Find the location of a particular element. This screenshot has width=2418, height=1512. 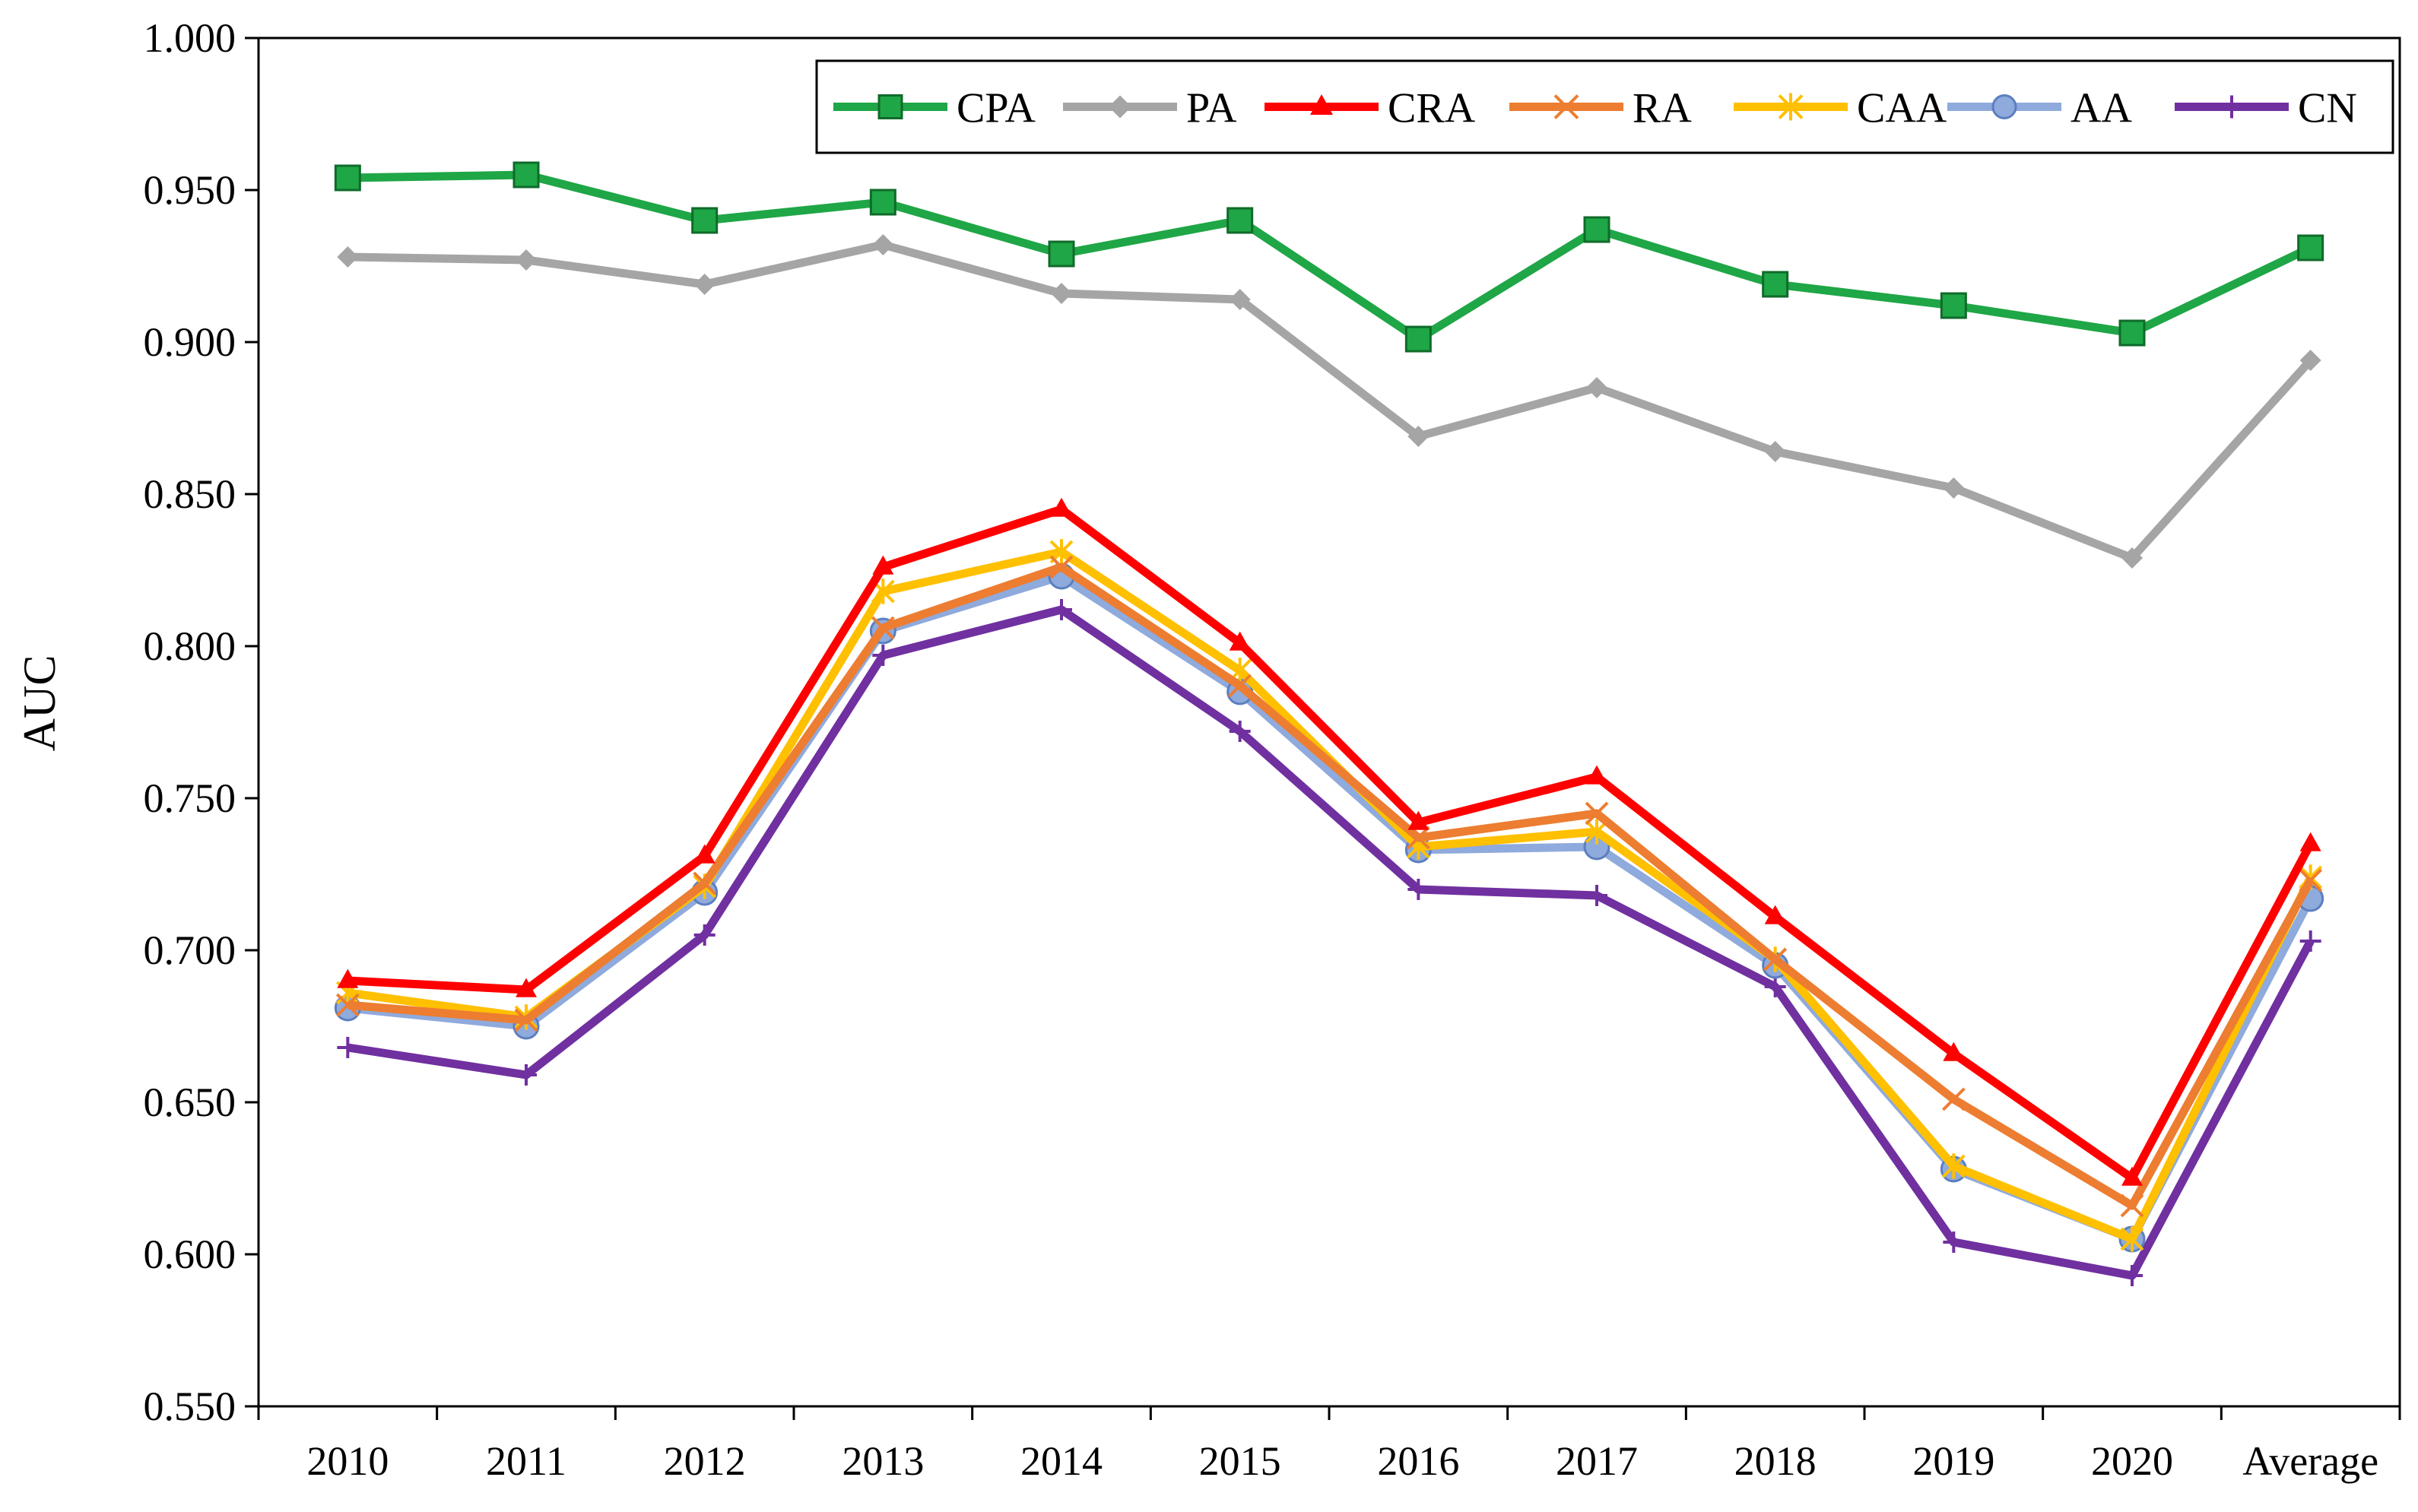

y-tick-label: 0.950 is located at coordinates (190, 190).